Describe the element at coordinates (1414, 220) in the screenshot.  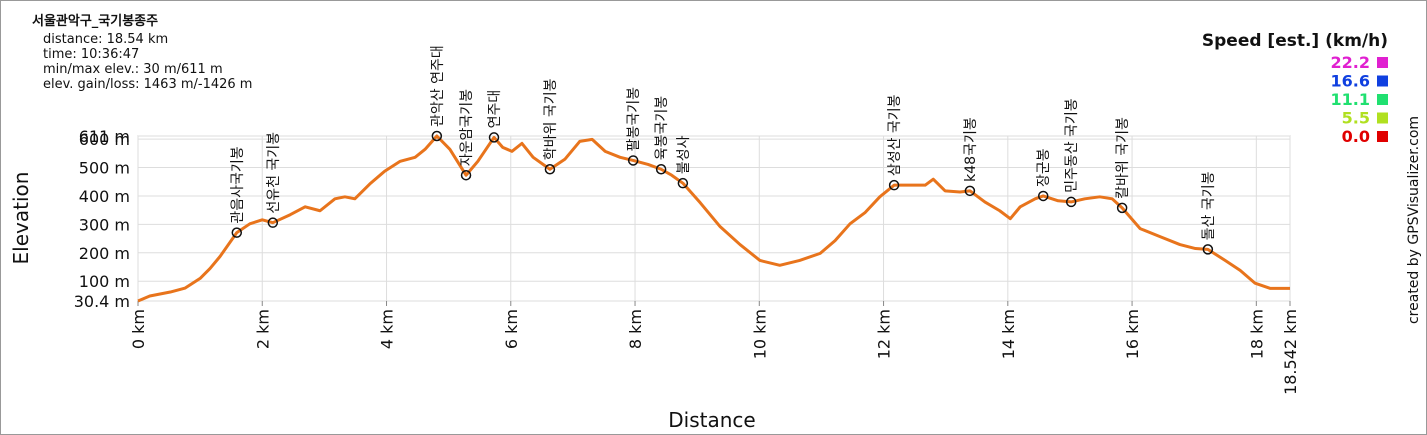
I see `credit: created by GPSVisualizer.com` at that location.